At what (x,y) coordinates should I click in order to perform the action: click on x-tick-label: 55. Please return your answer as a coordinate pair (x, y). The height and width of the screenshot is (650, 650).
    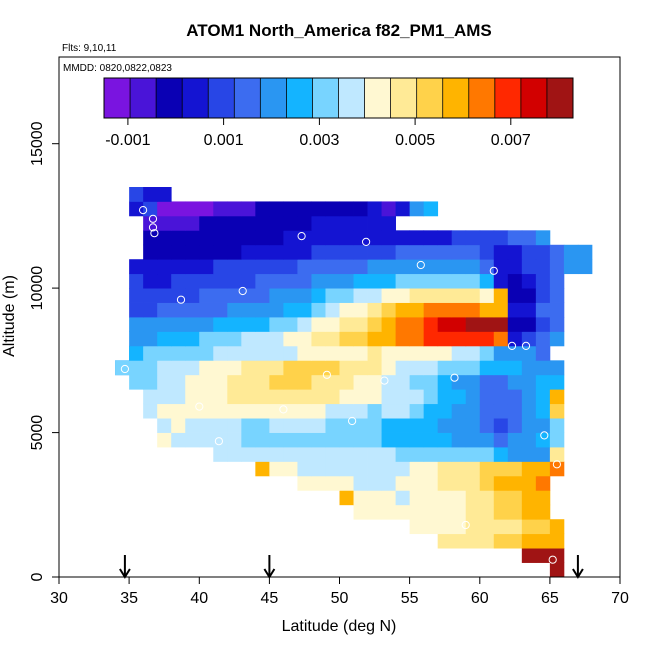
    Looking at the image, I should click on (410, 598).